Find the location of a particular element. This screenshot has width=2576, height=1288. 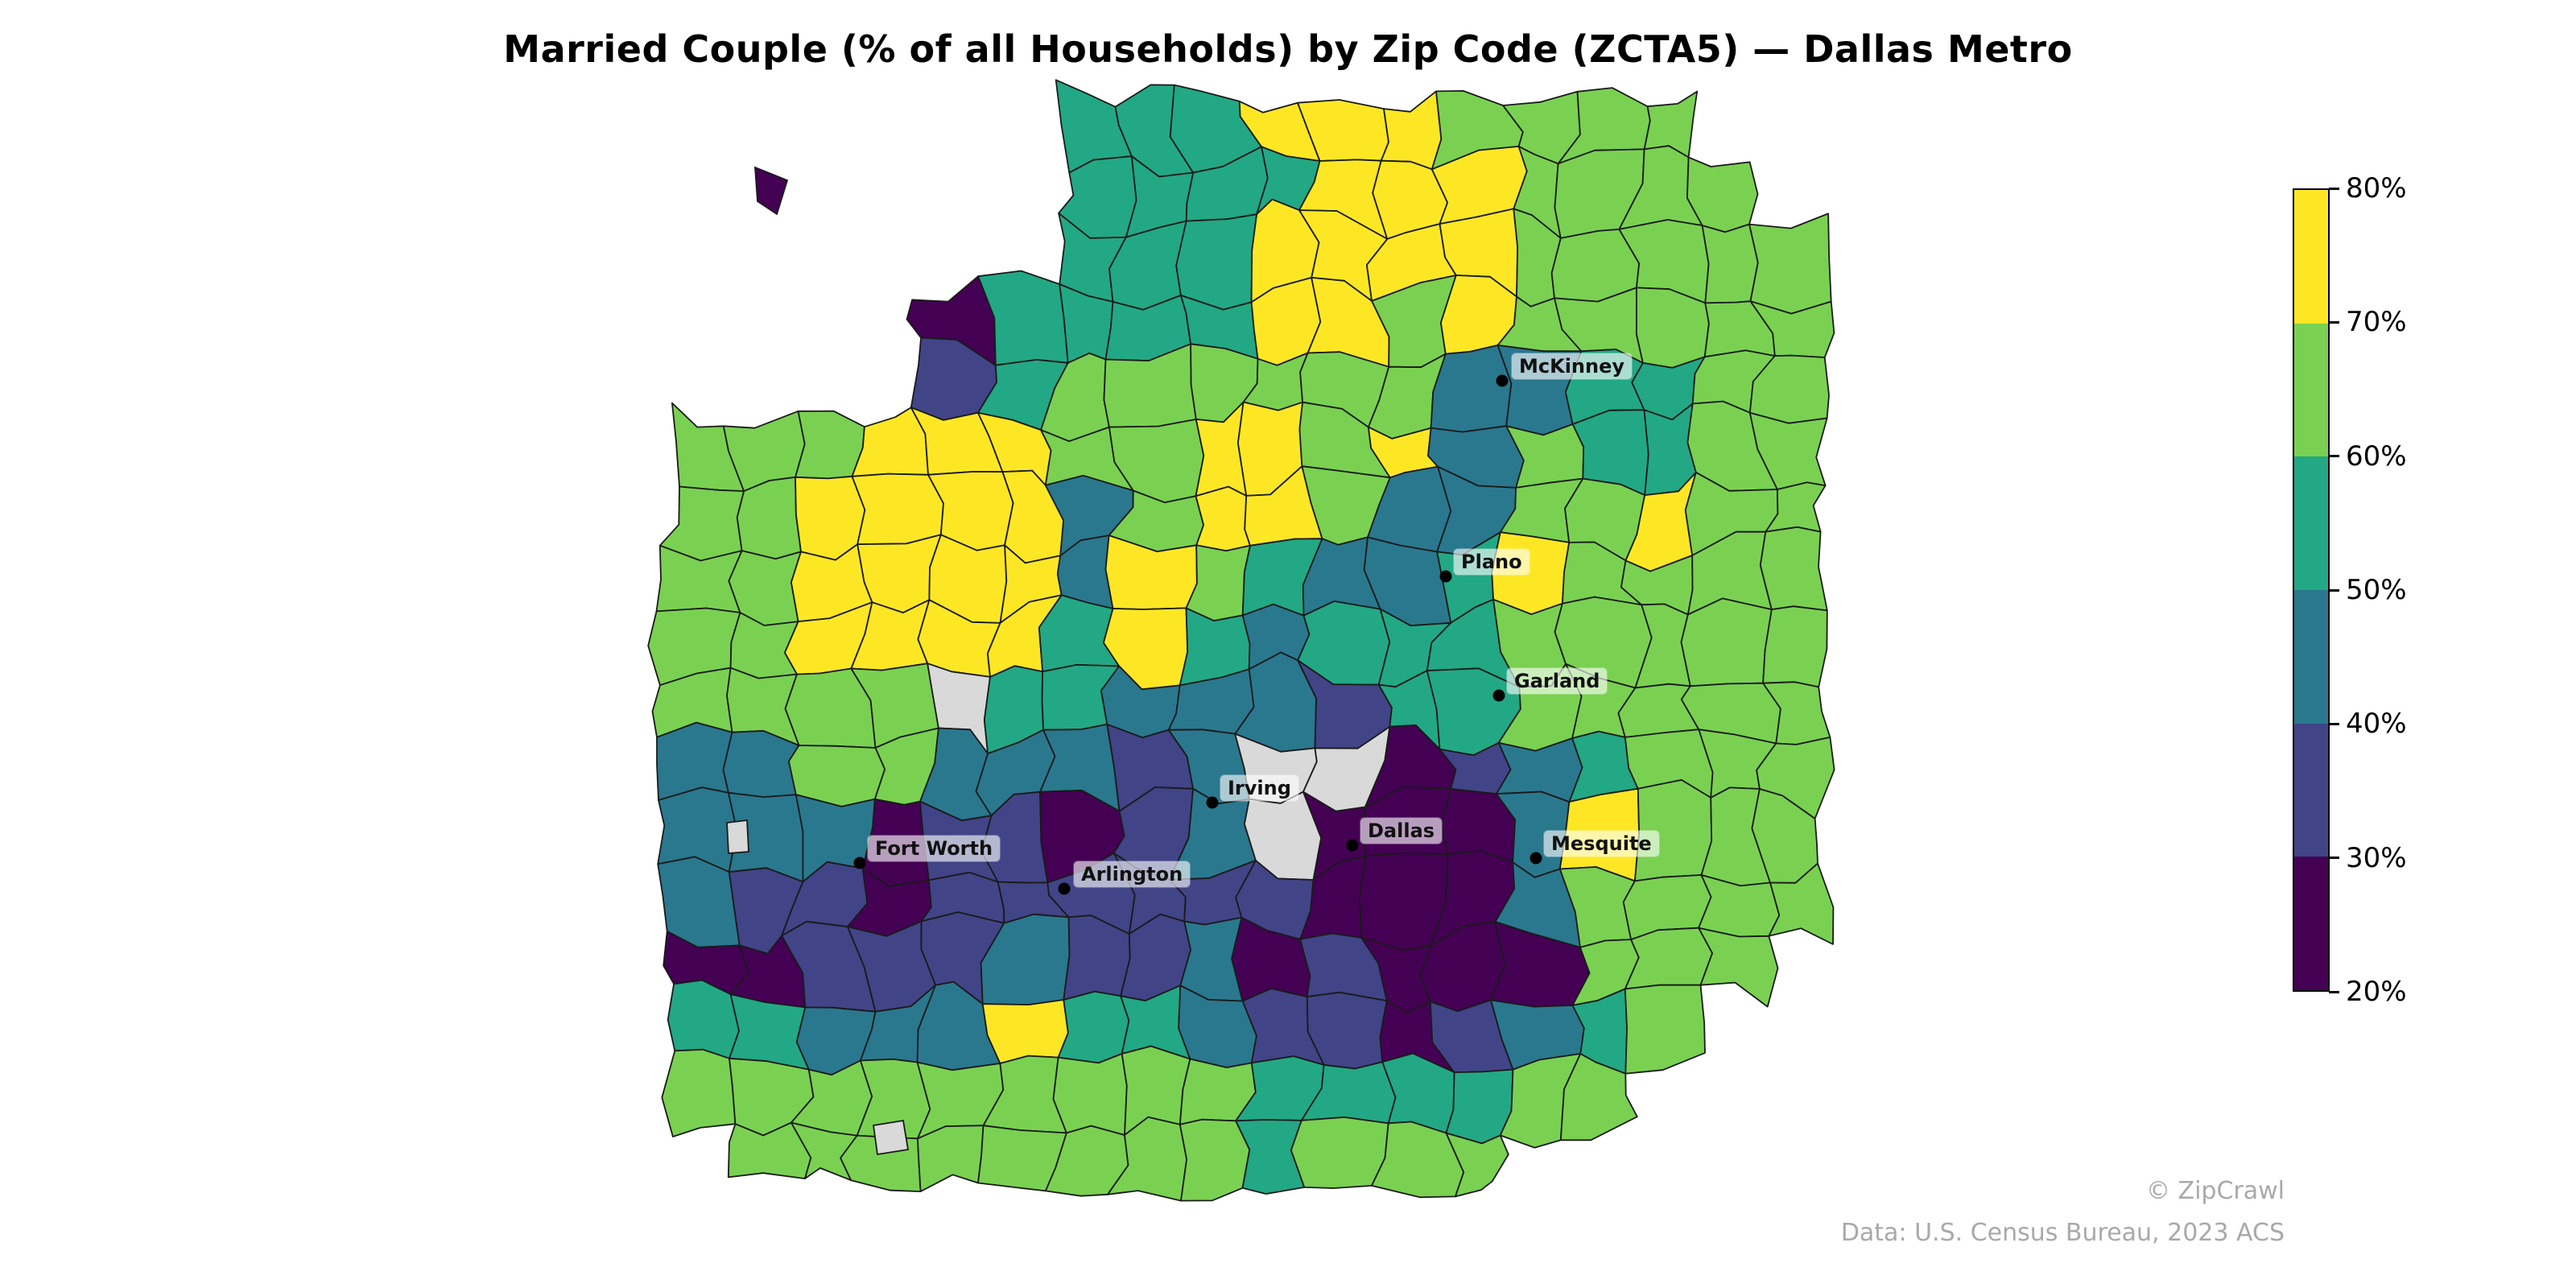

colorbar-tick-label: 60% is located at coordinates (2376, 456).